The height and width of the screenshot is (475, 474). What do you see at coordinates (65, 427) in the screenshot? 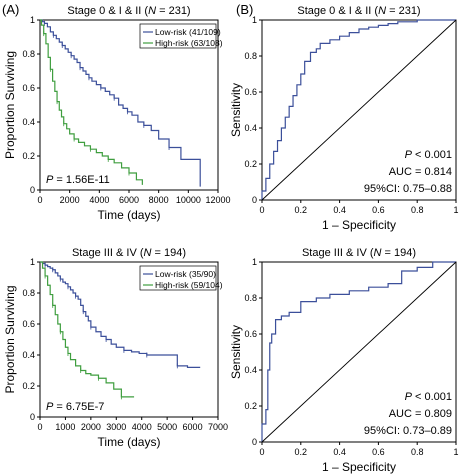
I see `x-tick-label: 1000` at bounding box center [65, 427].